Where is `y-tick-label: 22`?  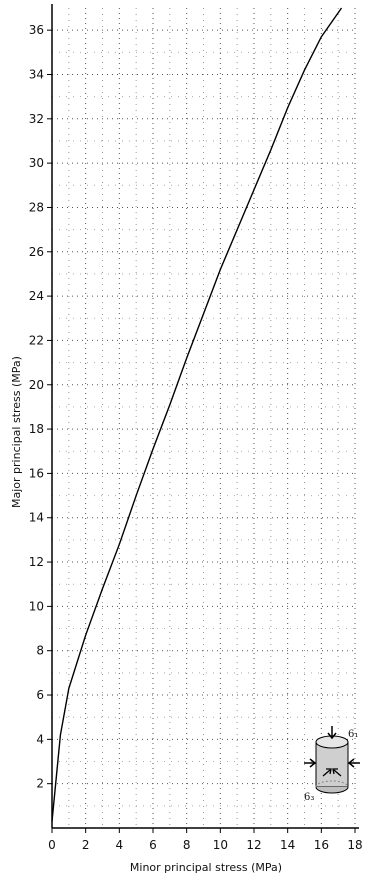 y-tick-label: 22 is located at coordinates (36, 340).